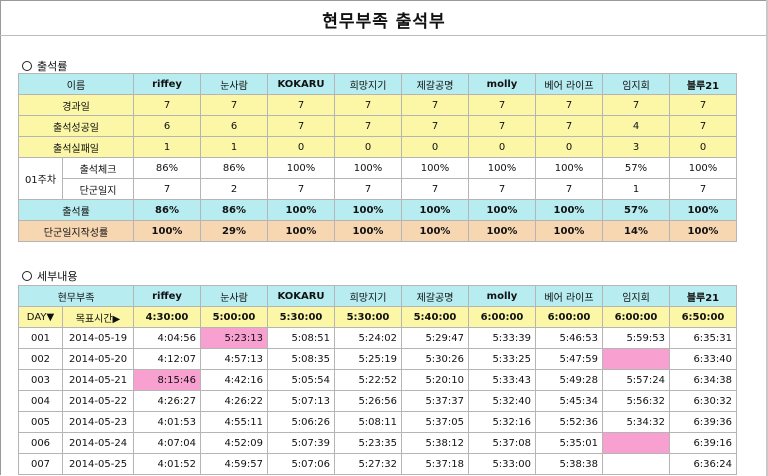 The width and height of the screenshot is (768, 476). Describe the element at coordinates (234, 359) in the screenshot. I see `time-cell: 4:57:13` at that location.